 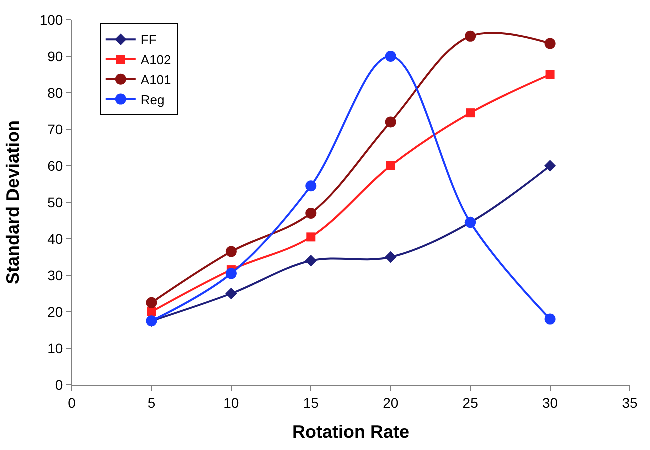 What do you see at coordinates (156, 80) in the screenshot?
I see `legend-label: A101` at bounding box center [156, 80].